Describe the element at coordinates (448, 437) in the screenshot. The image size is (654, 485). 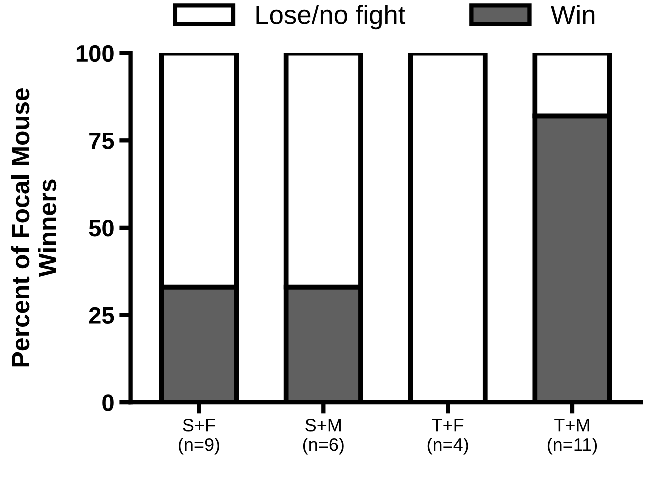
I see `x-tick-label: T+F (n=4)` at that location.